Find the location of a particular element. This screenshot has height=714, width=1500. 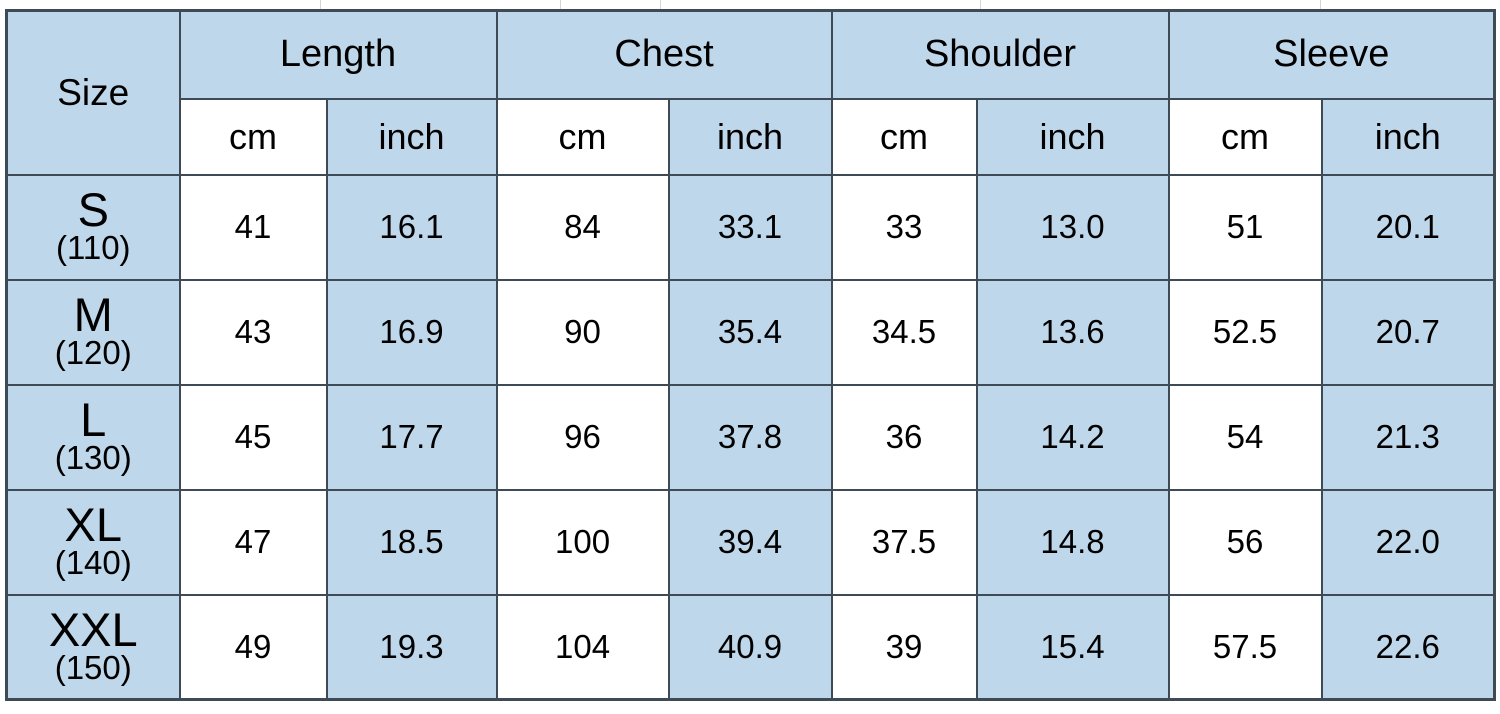

size-label: L is located at coordinates (93, 420).